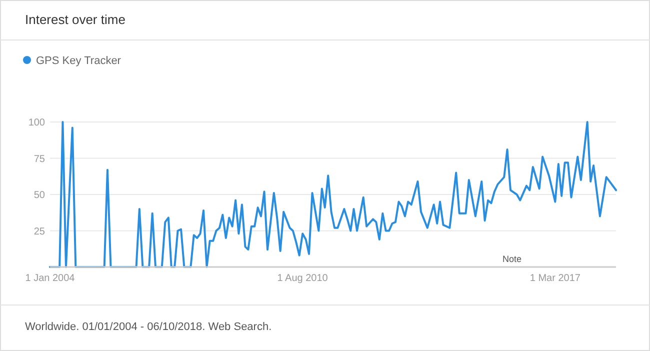 The height and width of the screenshot is (351, 650). I want to click on annotation: Note, so click(512, 259).